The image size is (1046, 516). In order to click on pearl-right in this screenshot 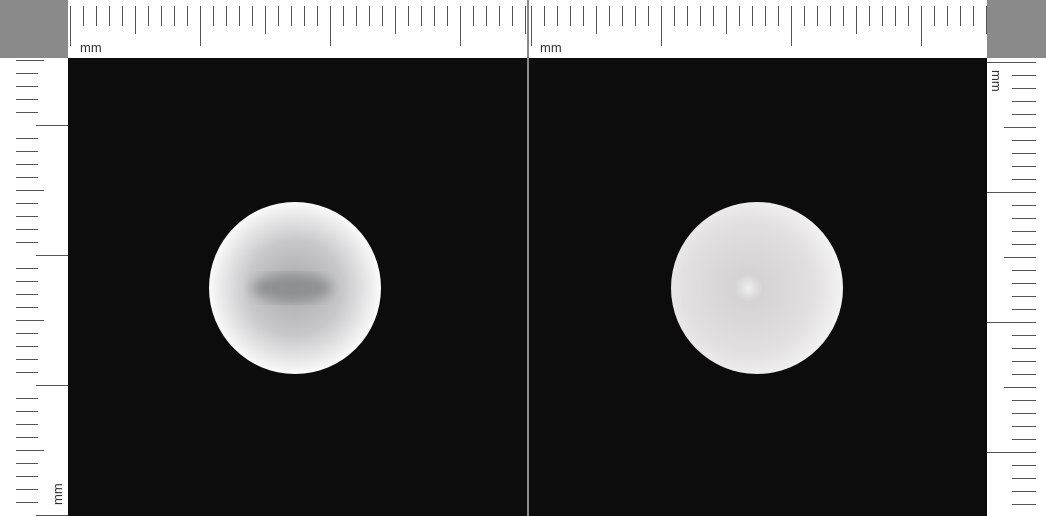, I will do `click(757, 288)`.